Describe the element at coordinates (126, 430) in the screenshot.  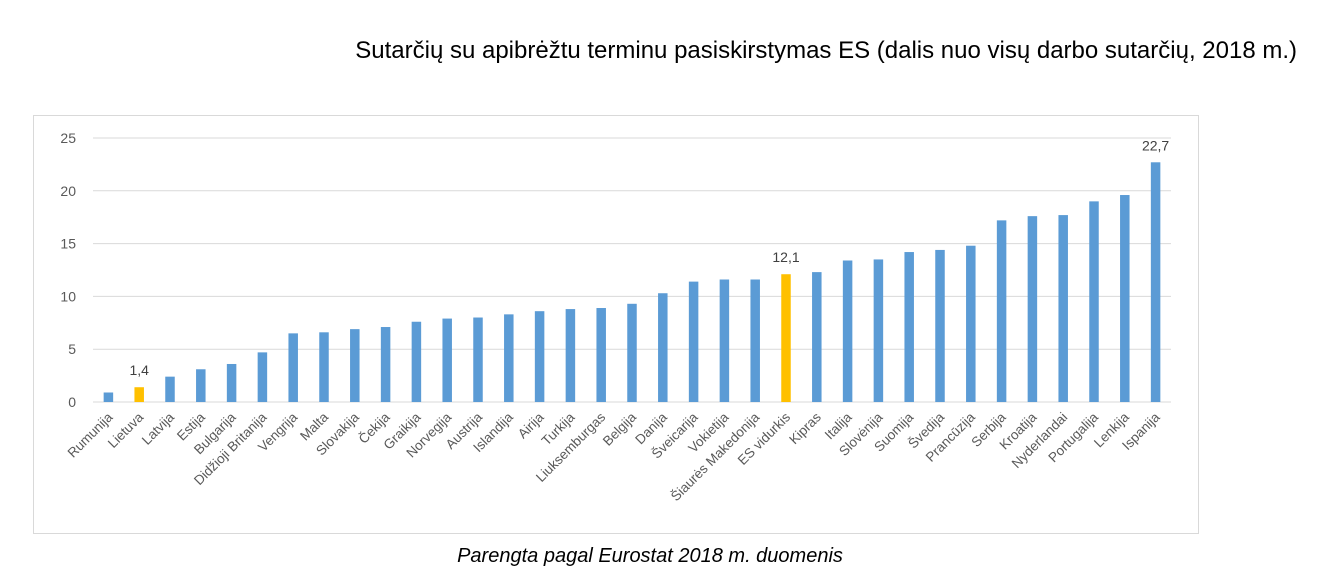
I see `x-tick-label: Lietuva` at that location.